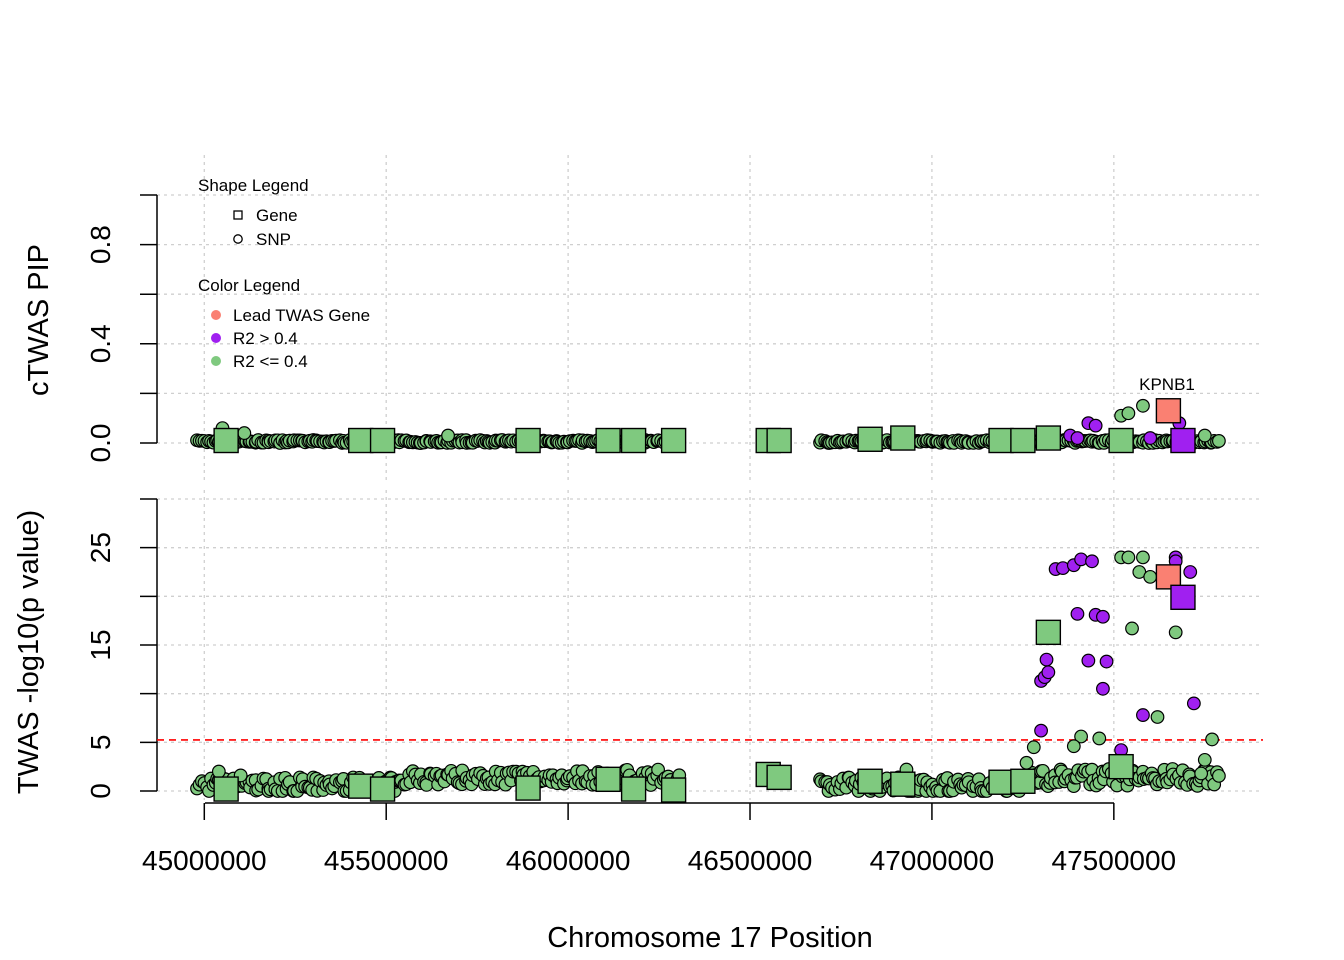 The image size is (1344, 960). I want to click on shape-legend-snp-label: SNP, so click(273, 239).